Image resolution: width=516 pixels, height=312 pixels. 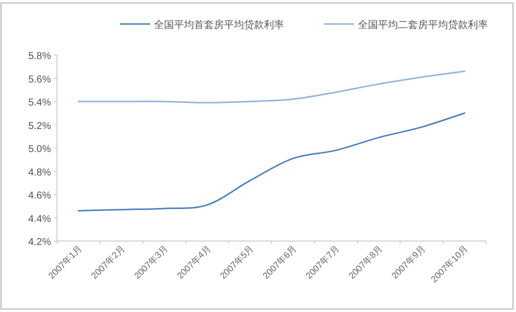 I want to click on y-tick-label: 5.2%, so click(x=40, y=126).